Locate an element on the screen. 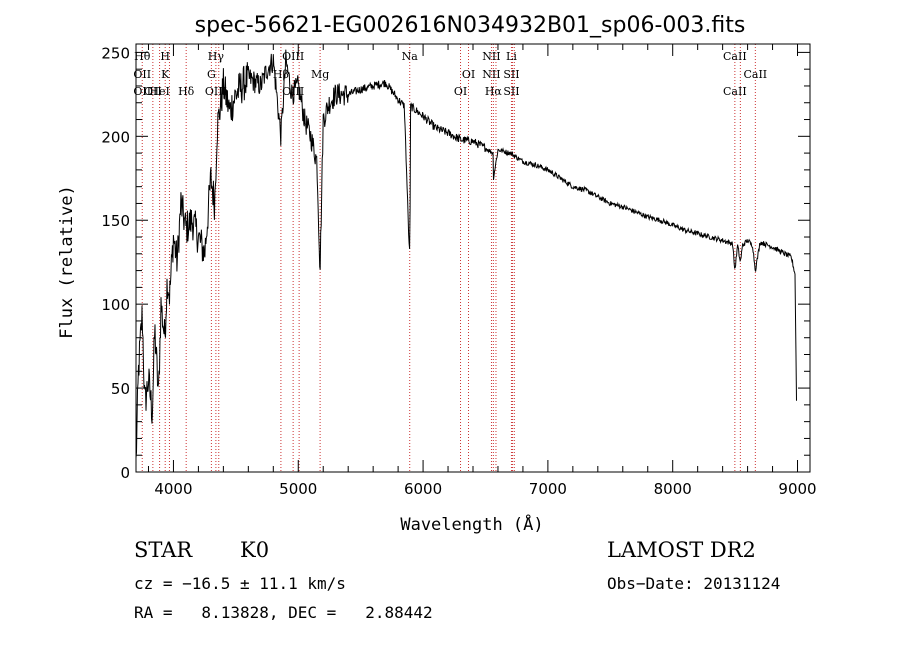 This screenshot has width=900, height=649. object-class: STAR is located at coordinates (163, 550).